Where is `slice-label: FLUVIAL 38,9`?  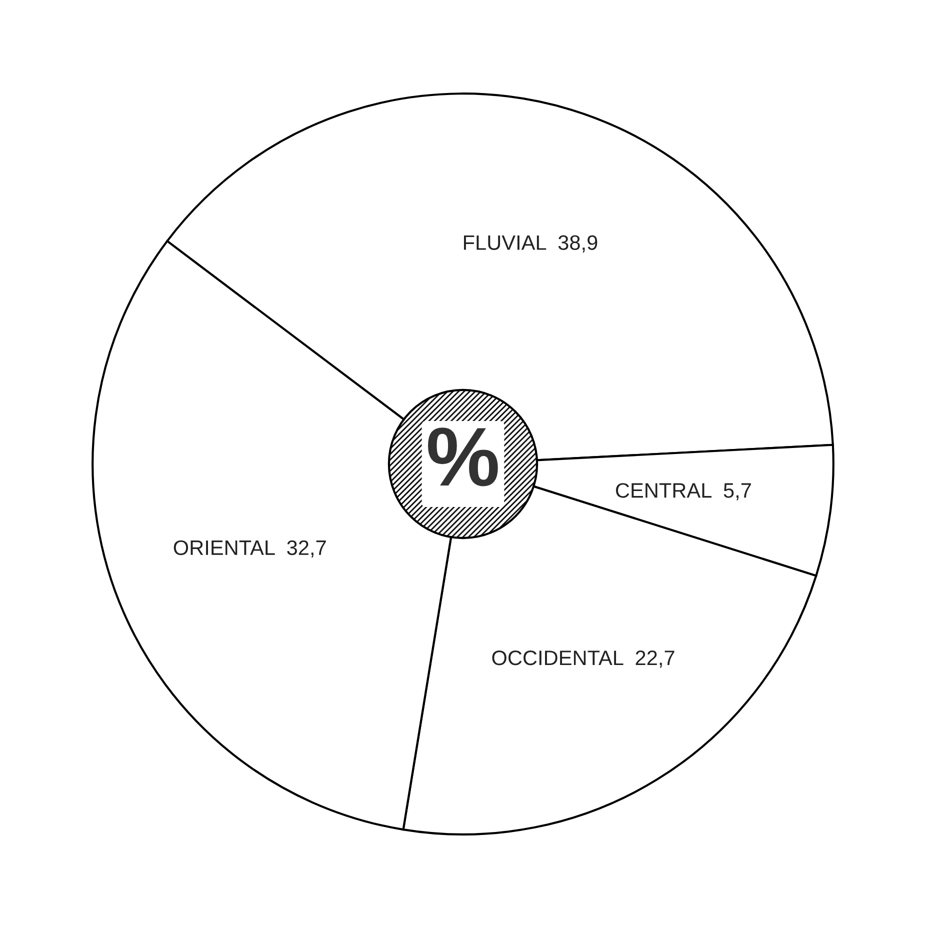 slice-label: FLUVIAL 38,9 is located at coordinates (531, 243).